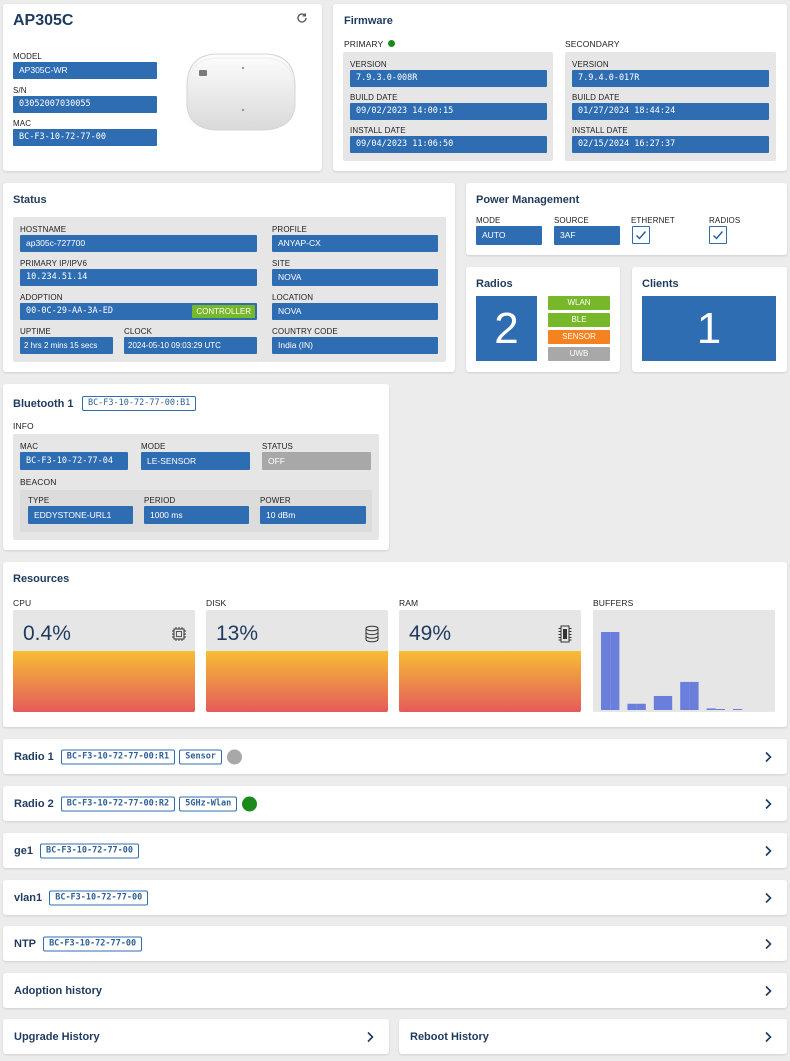  What do you see at coordinates (234, 756) in the screenshot?
I see `radio1-status-dot` at bounding box center [234, 756].